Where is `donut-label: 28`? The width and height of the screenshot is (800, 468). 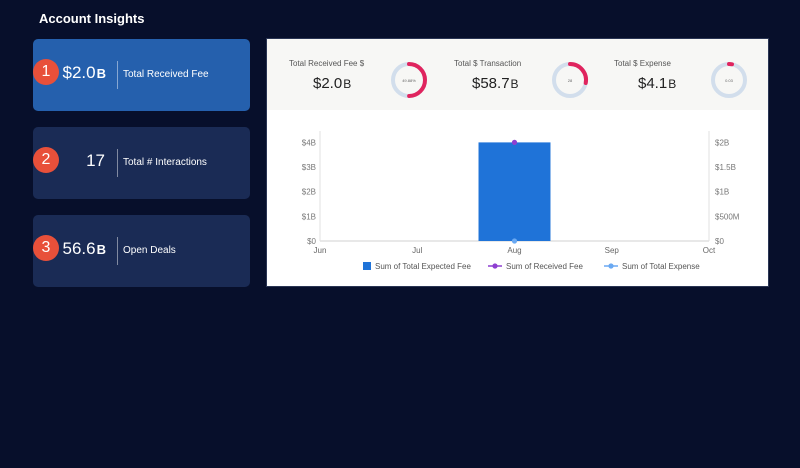
donut-label: 28 is located at coordinates (570, 80).